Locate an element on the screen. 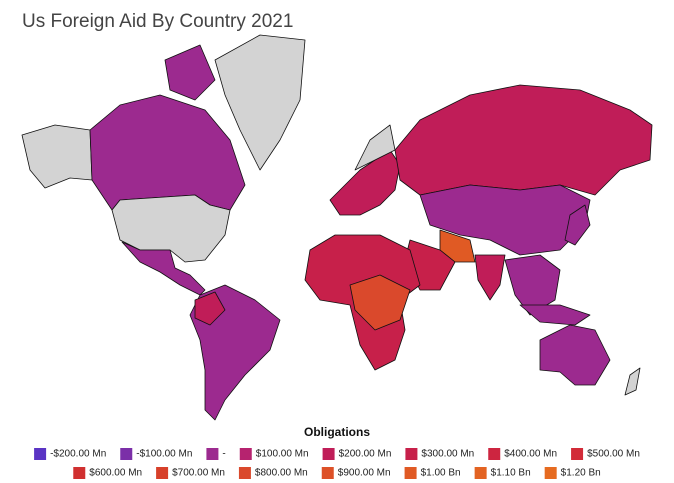 This screenshot has width=674, height=483. legend-label: $900.00 Mn is located at coordinates (364, 473).